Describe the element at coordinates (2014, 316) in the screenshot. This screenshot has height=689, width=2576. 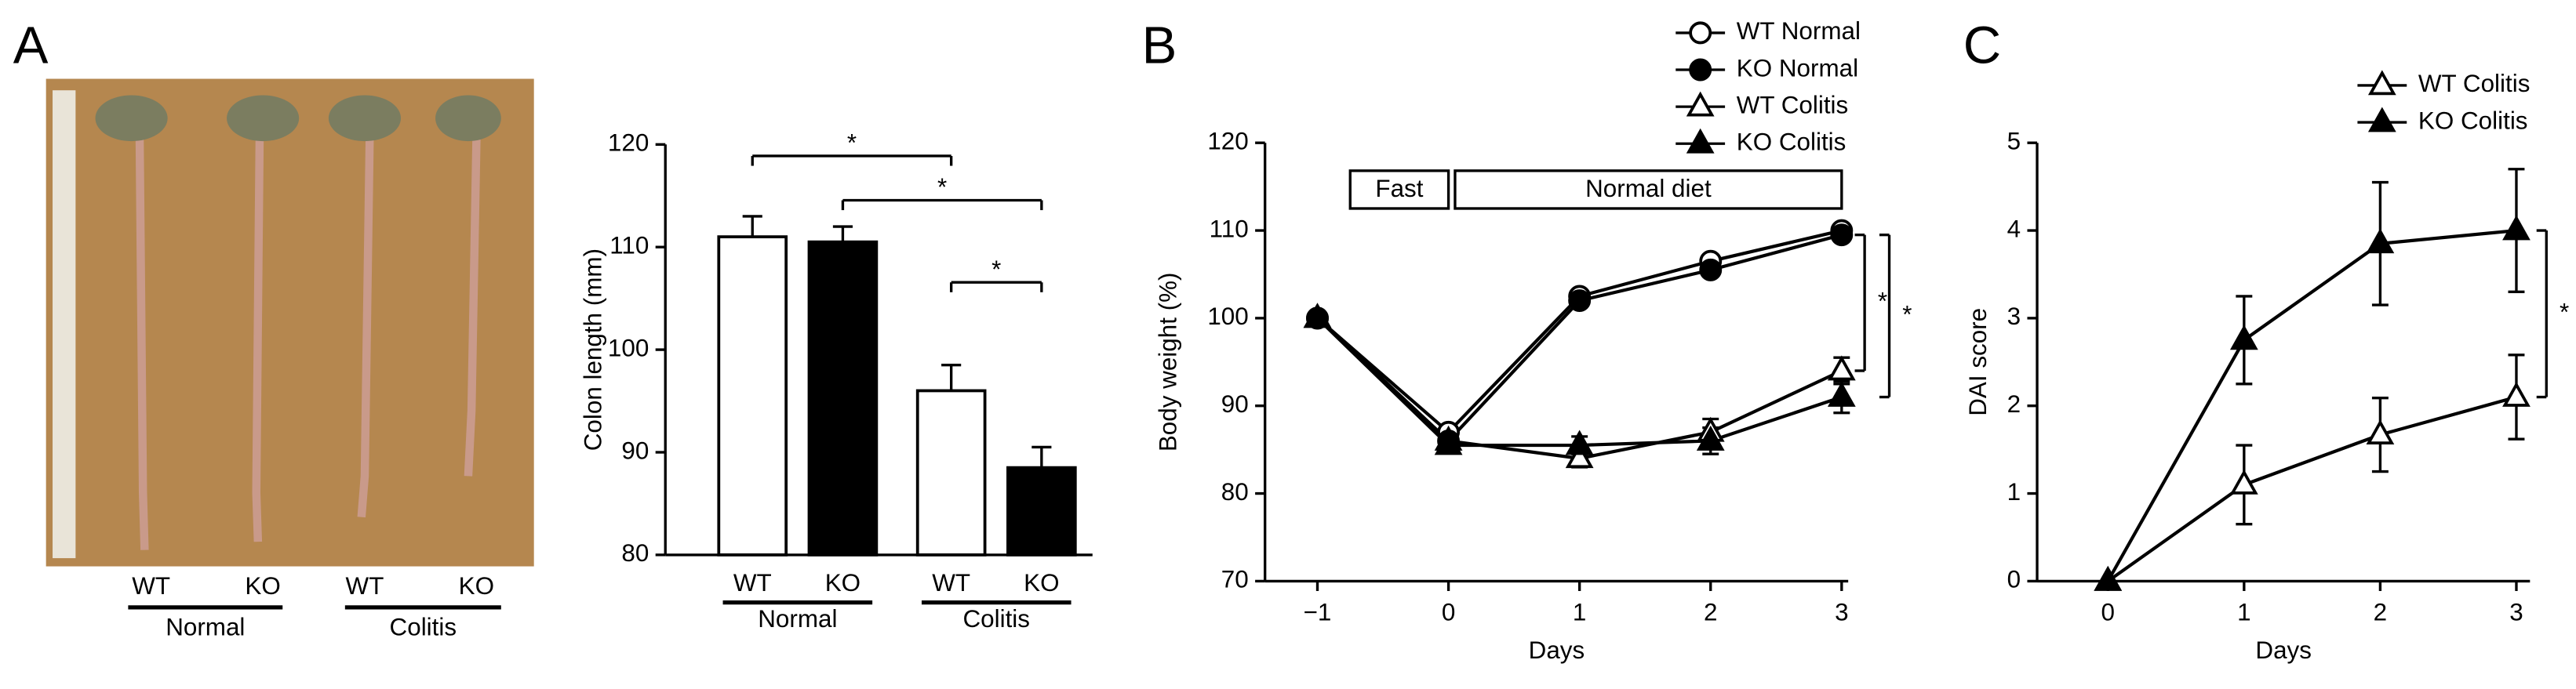
I see `y-tick-label: 3` at that location.